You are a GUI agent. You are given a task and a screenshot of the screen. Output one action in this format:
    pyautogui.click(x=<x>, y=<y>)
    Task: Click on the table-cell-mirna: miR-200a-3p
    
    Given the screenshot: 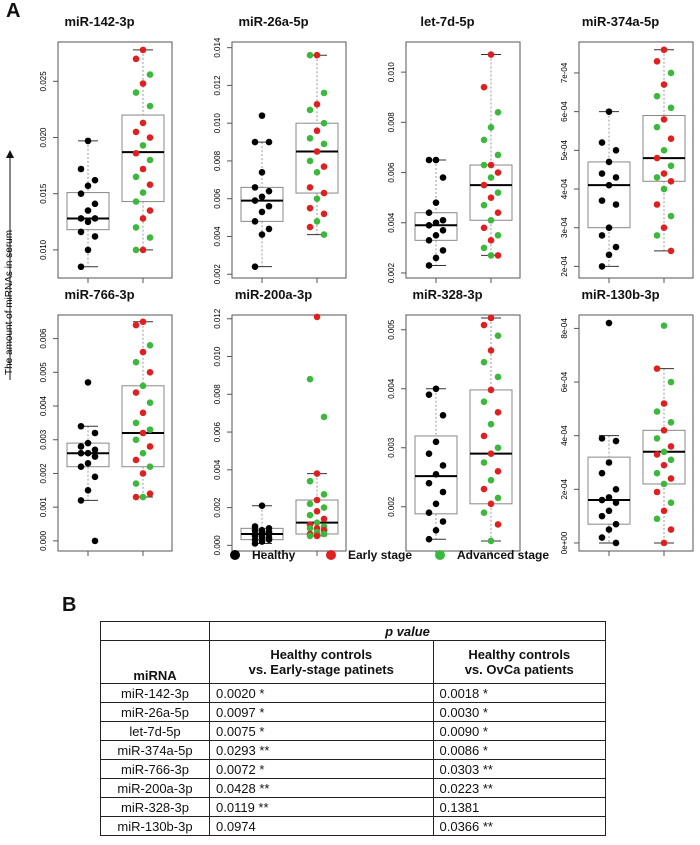 What is the action you would take?
    pyautogui.click(x=155, y=788)
    